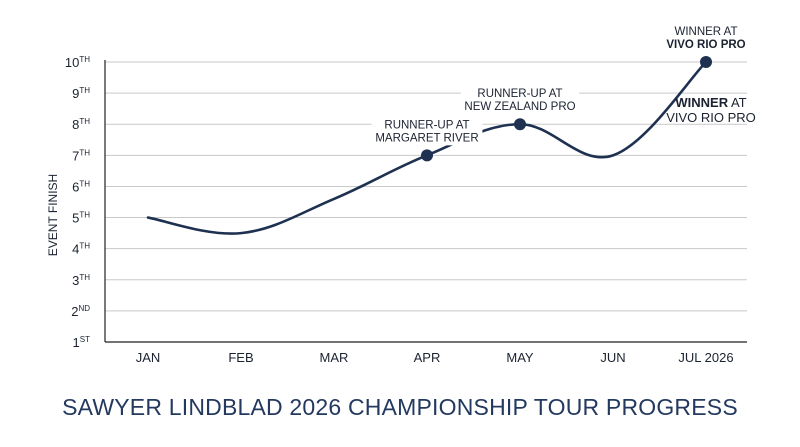 This screenshot has width=800, height=447. I want to click on x-tick-label: JAN, so click(148, 357).